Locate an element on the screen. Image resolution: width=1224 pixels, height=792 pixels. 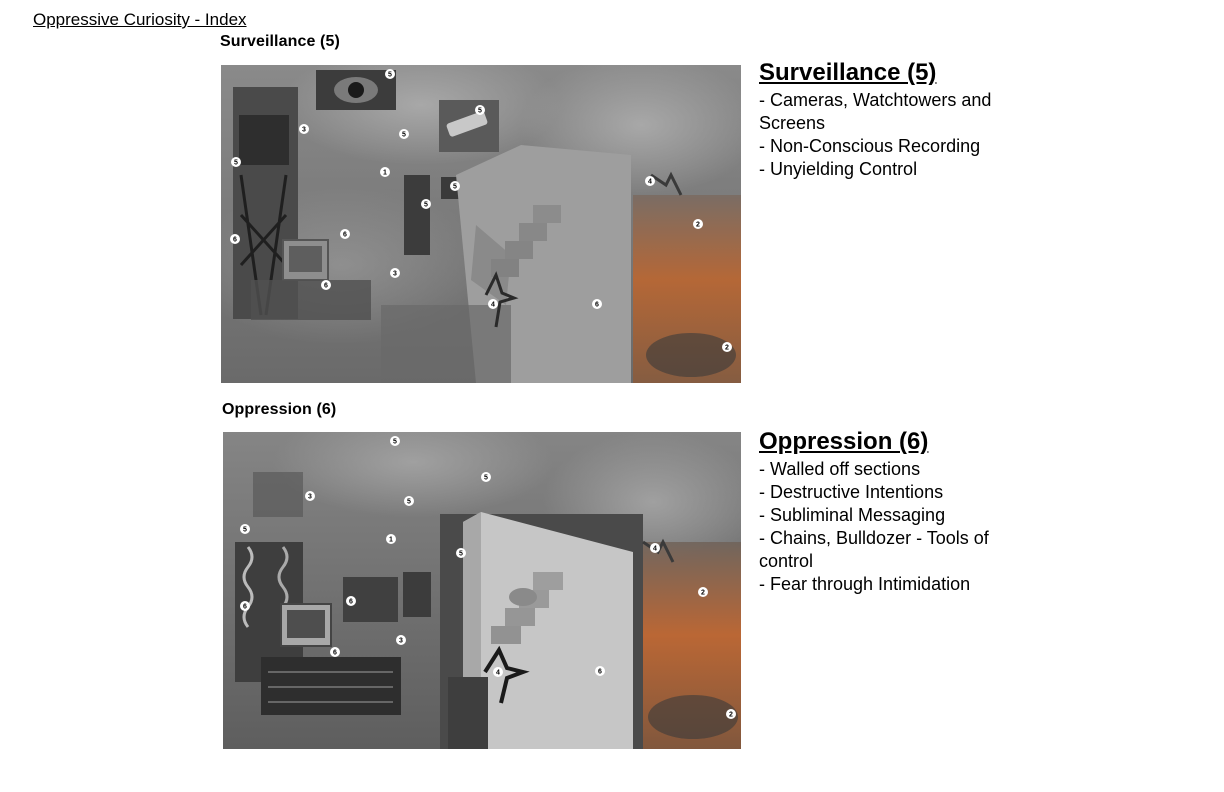
oppression-number-markers: 5 3 5 5 1 5 4 5 2 6 6 3 6 4 6 2 is located at coordinates (488, 577).